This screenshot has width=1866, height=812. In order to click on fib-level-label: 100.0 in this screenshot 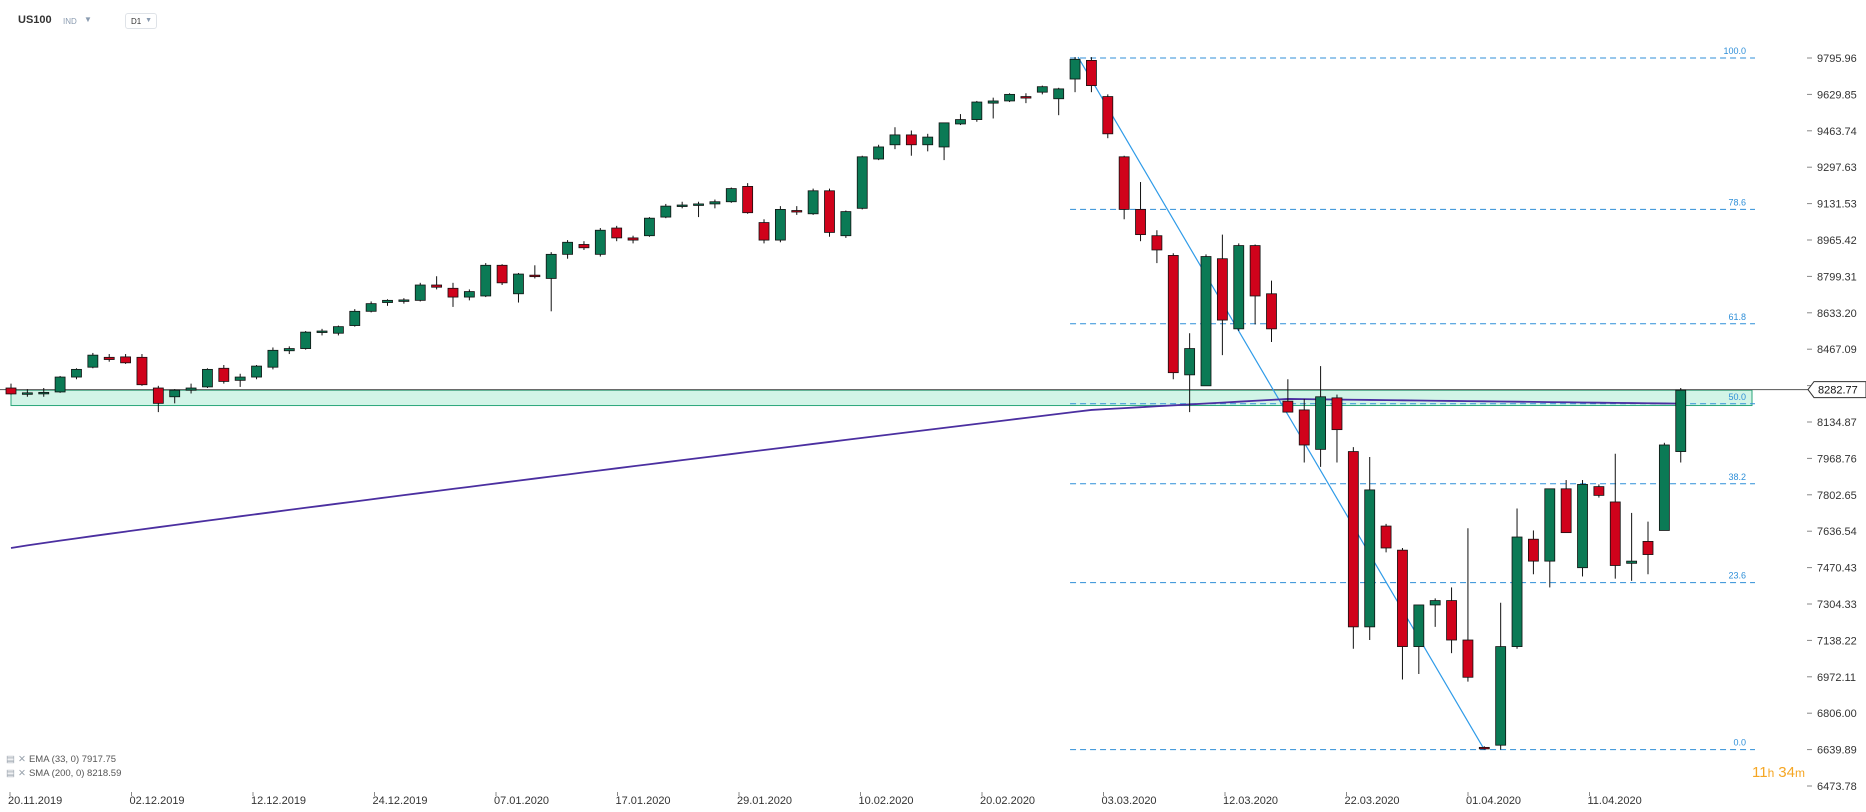, I will do `click(1734, 51)`.